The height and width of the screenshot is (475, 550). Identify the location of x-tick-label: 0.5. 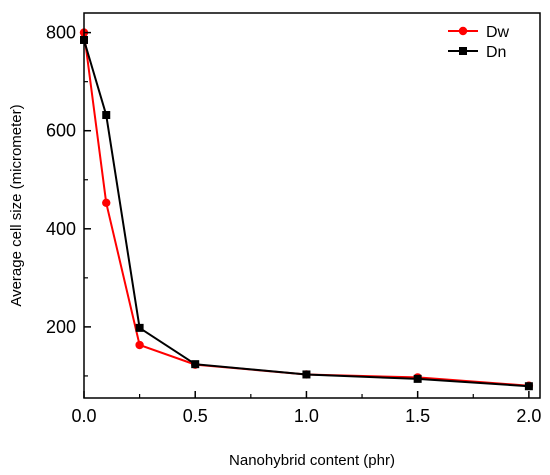
(195, 416).